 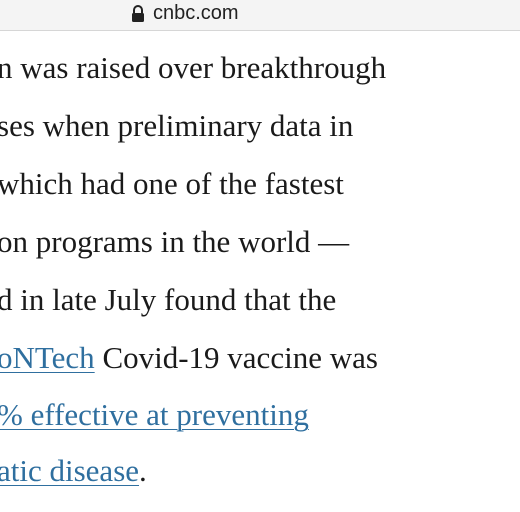 I want to click on lock-icon, so click(x=138, y=13).